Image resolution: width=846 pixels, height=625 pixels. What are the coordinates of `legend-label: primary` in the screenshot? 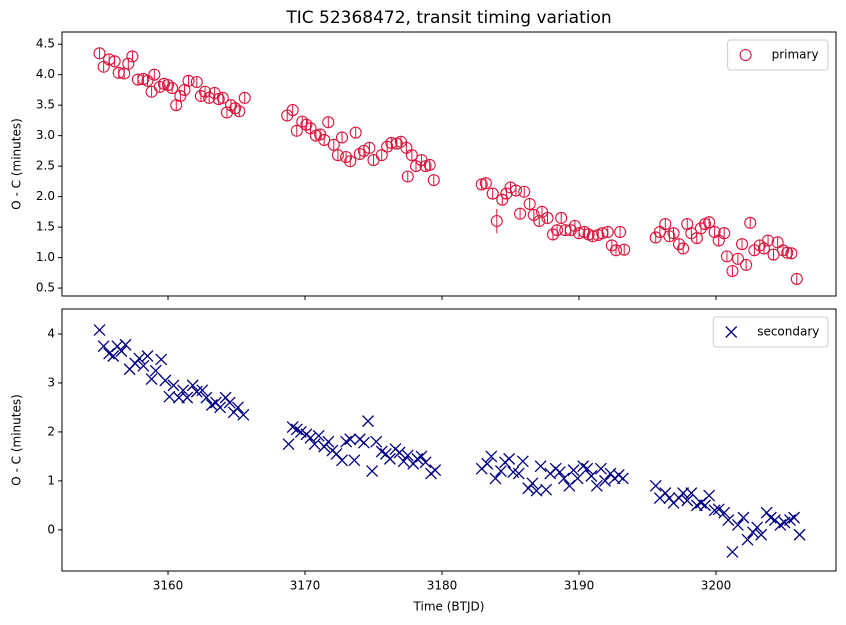 It's located at (795, 55).